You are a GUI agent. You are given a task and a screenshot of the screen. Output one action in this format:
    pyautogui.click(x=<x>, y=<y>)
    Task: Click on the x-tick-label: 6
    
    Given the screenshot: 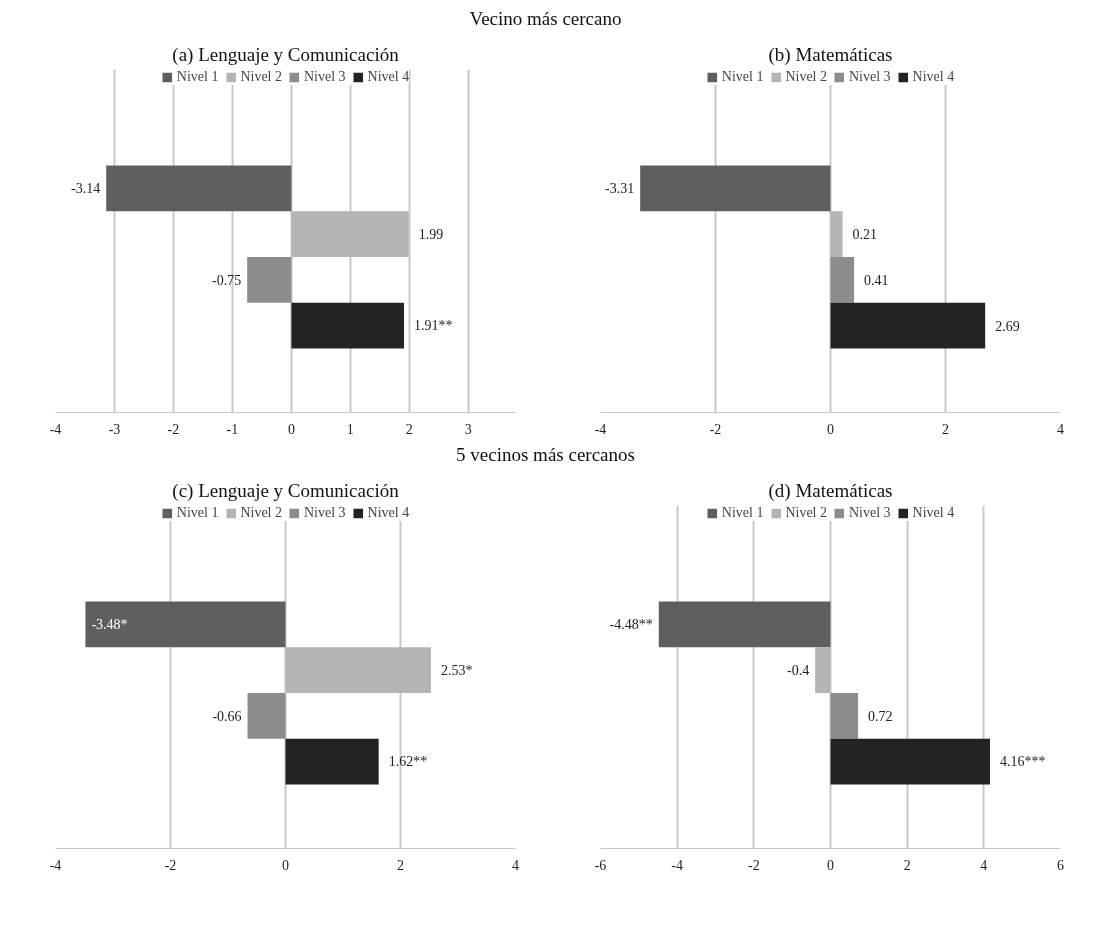 What is the action you would take?
    pyautogui.click(x=1060, y=865)
    